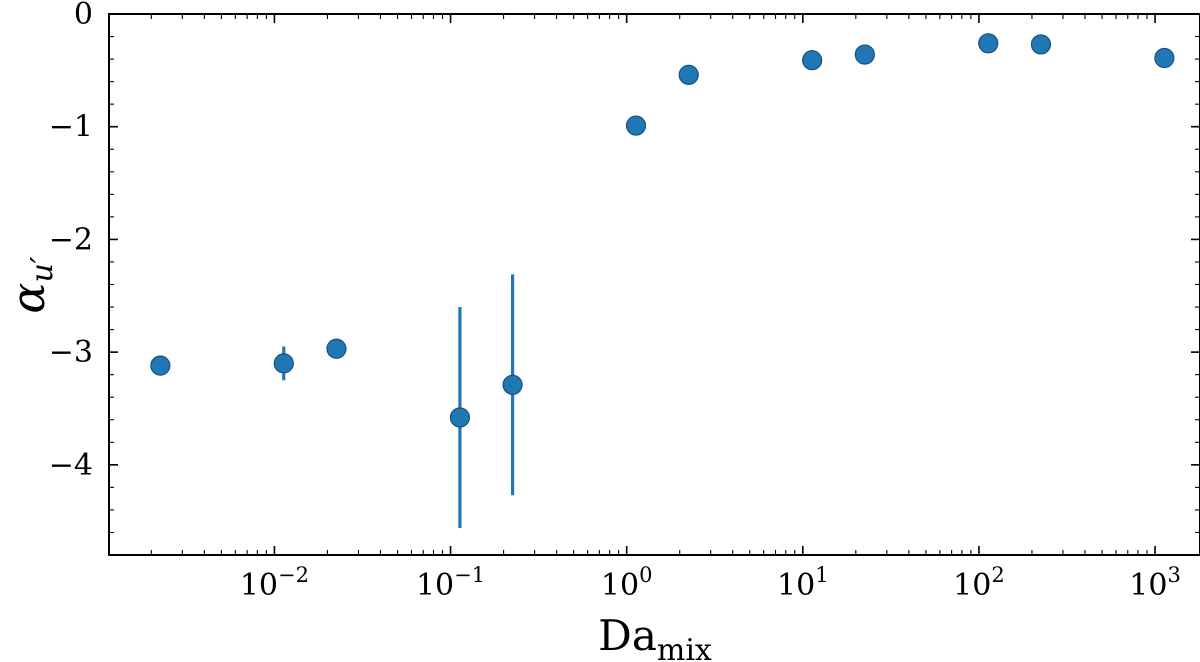 The width and height of the screenshot is (1200, 662). What do you see at coordinates (71, 465) in the screenshot?
I see `y-tick-label: −4` at bounding box center [71, 465].